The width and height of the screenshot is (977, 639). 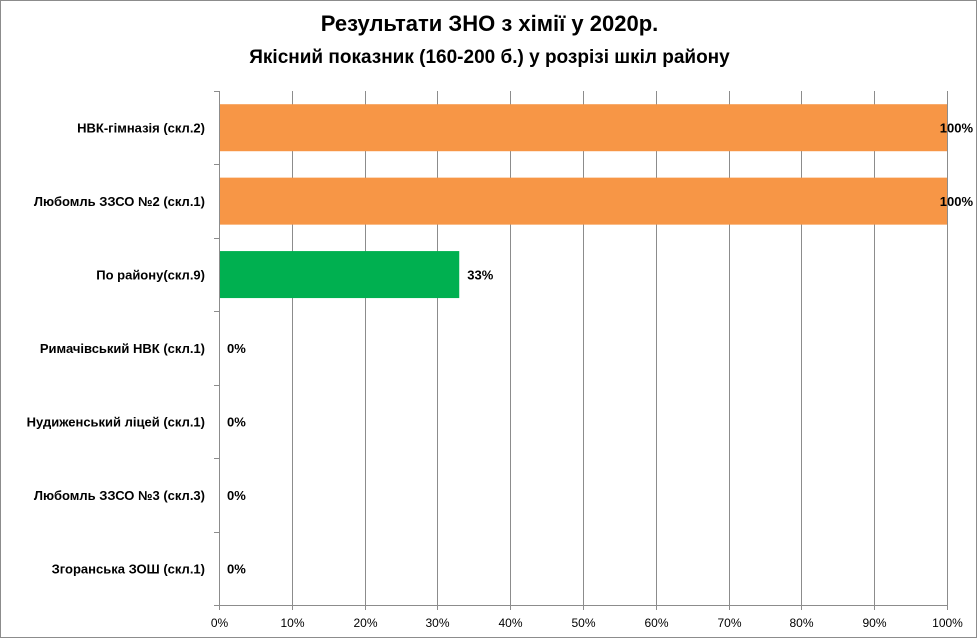 What do you see at coordinates (489, 23) in the screenshot?
I see `chart-title: Результати ЗНО з хімії у 2020р.` at bounding box center [489, 23].